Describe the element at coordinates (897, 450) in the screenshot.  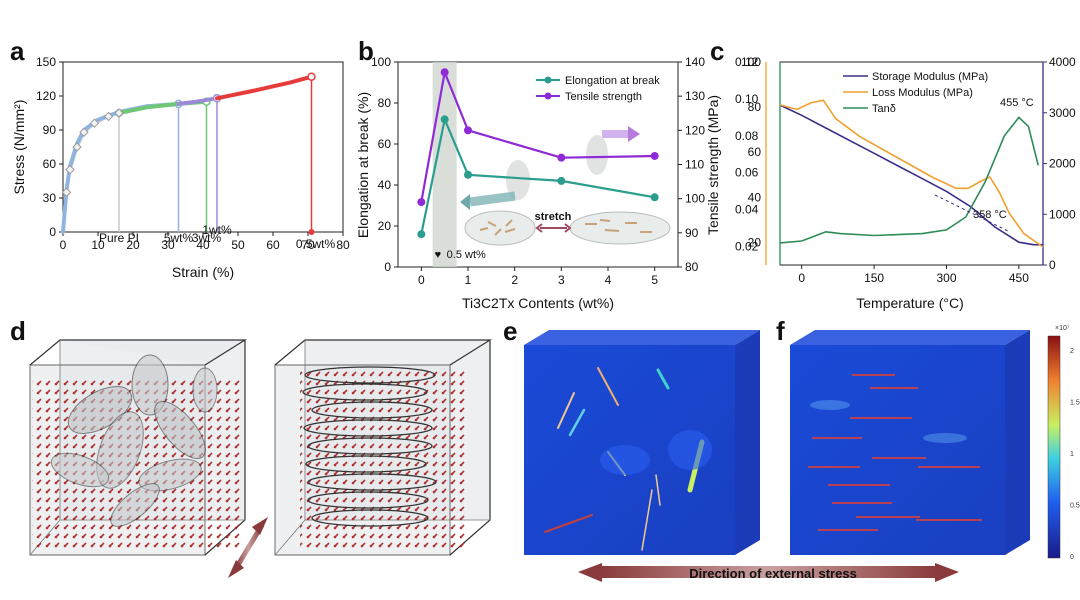
I see `stress-map-aligned` at that location.